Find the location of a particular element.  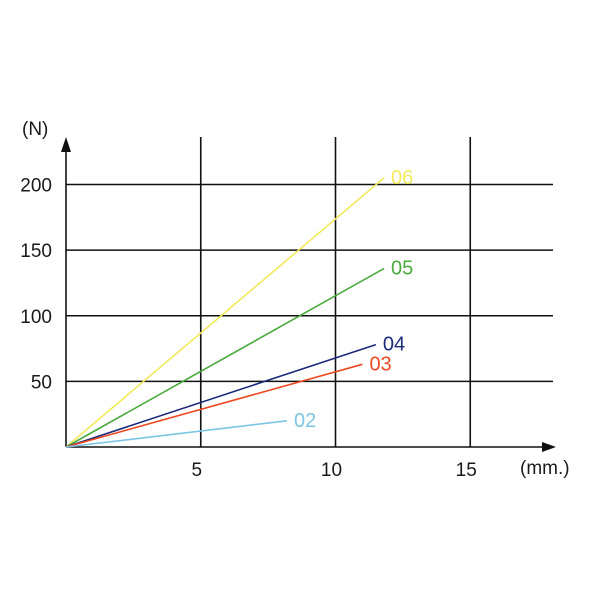

series-label-03: 03 is located at coordinates (380, 364).